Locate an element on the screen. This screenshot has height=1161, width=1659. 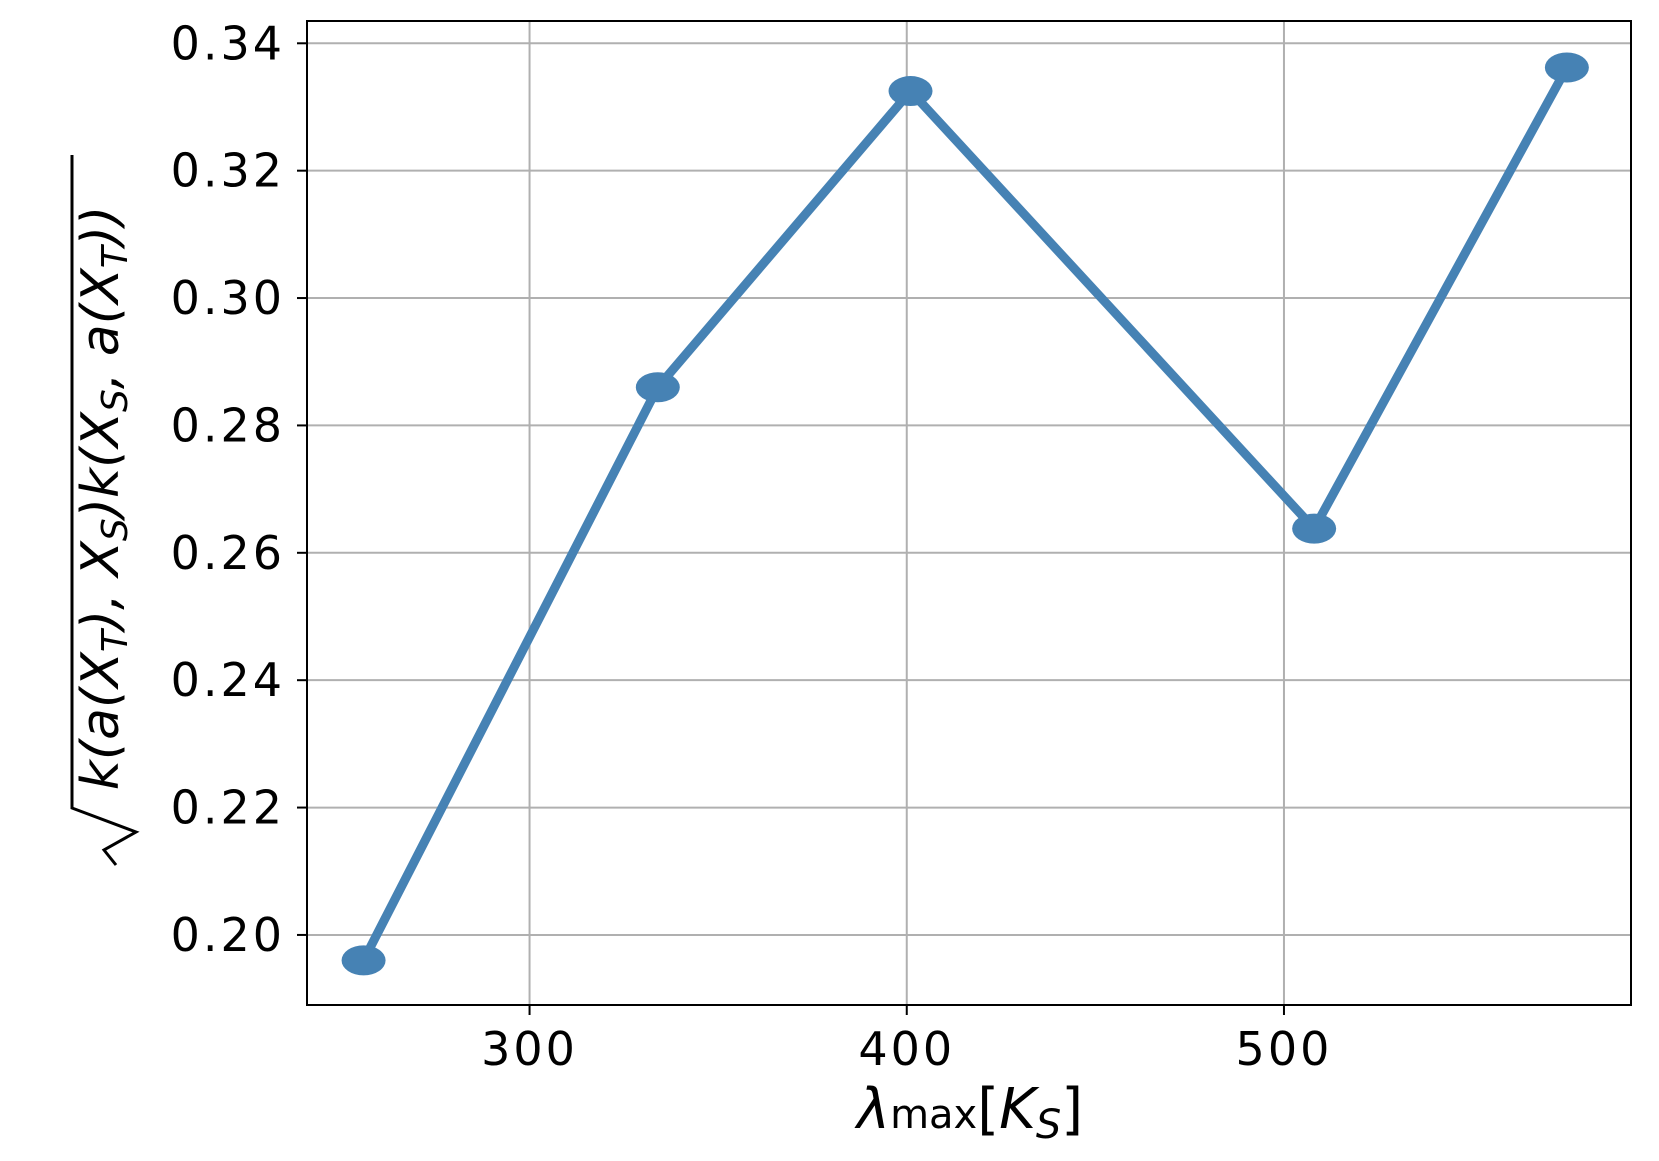
y-tick-label: 0.22 is located at coordinates (228, 808).